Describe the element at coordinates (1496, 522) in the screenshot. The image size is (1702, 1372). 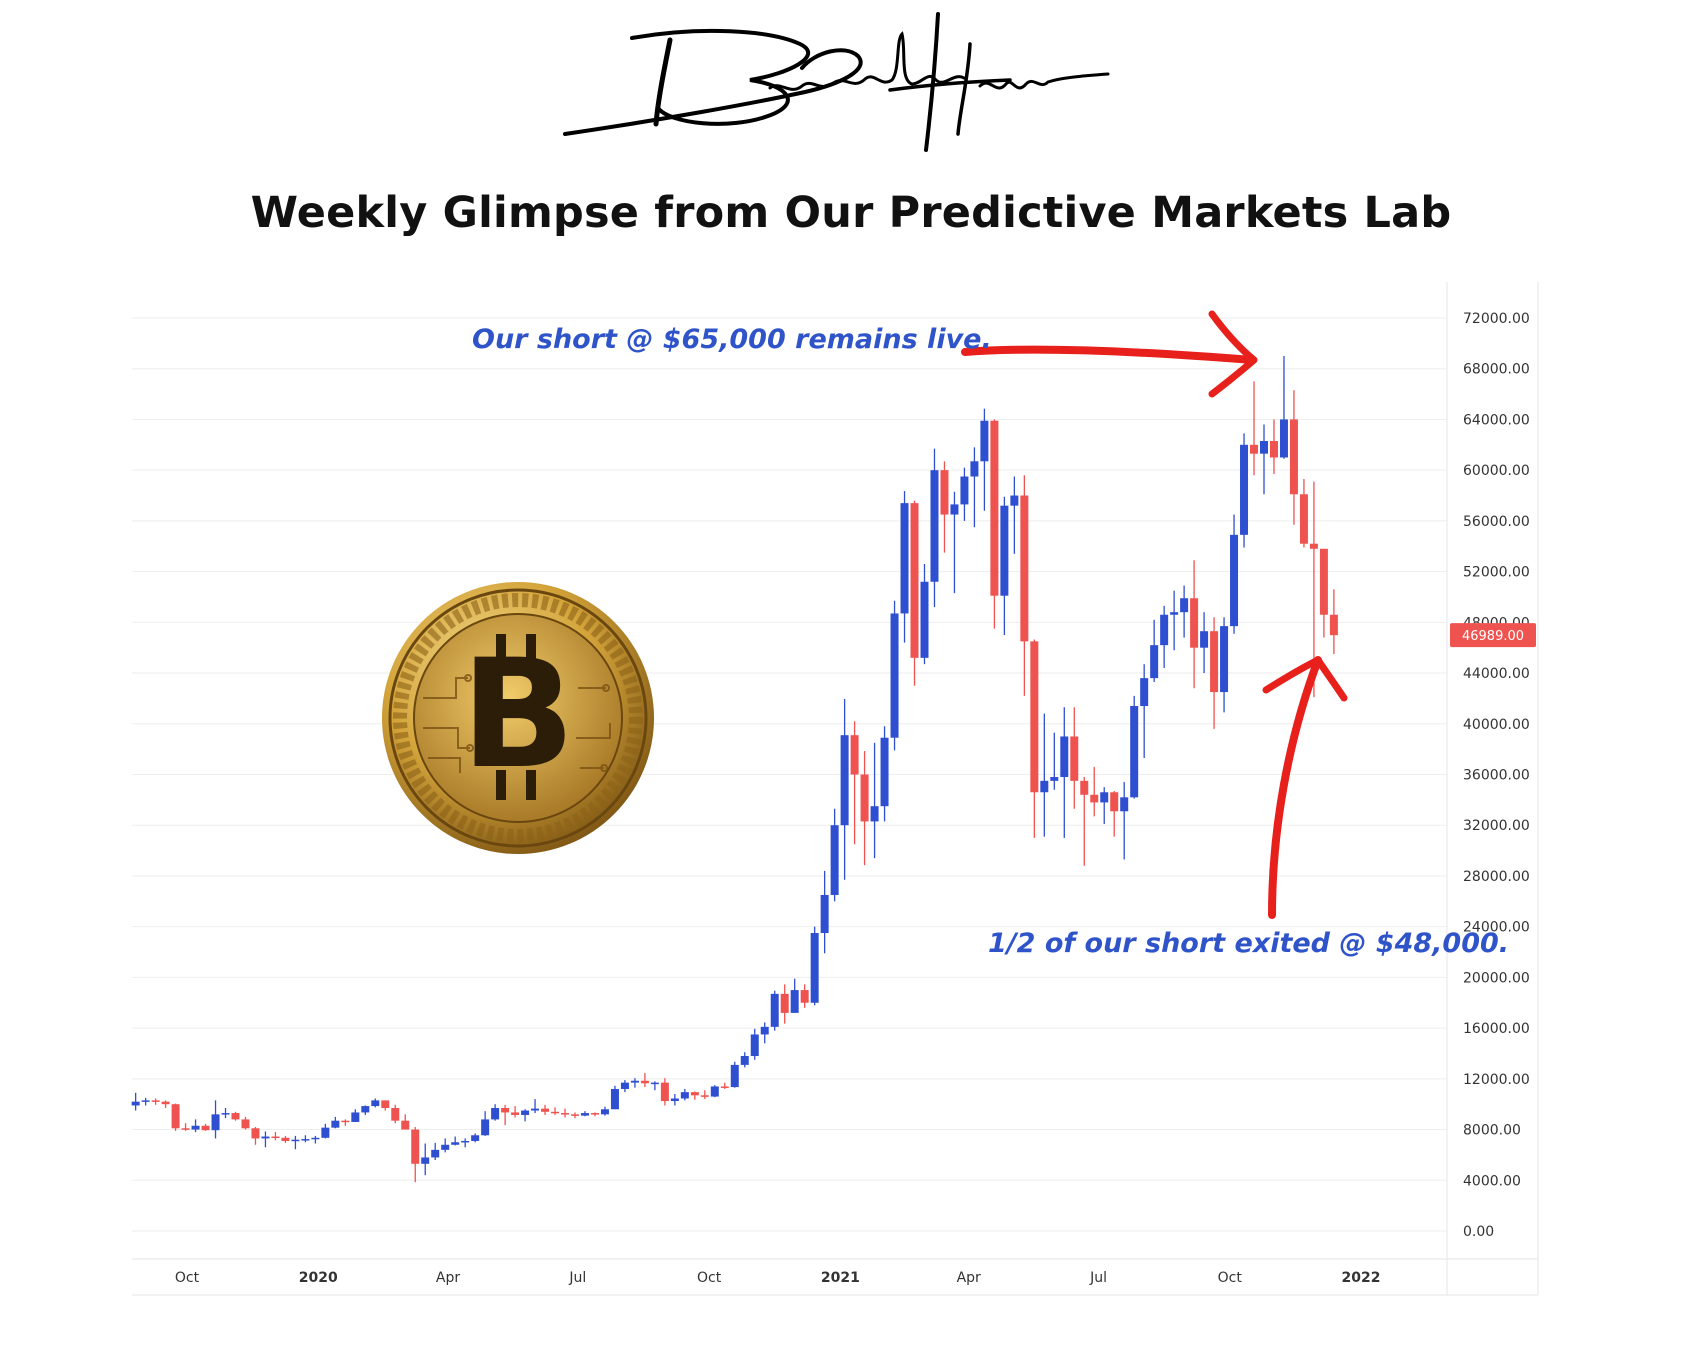
I see `y-tick-label: 56000.00` at that location.